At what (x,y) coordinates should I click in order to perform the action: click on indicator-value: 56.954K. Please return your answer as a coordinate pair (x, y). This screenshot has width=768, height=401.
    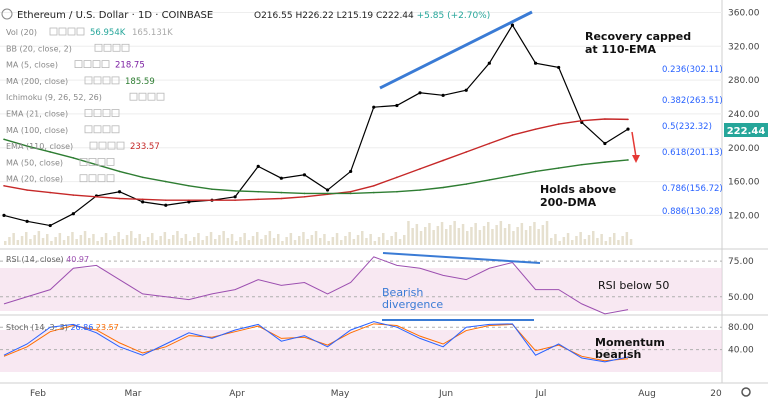
    Looking at the image, I should click on (108, 33).